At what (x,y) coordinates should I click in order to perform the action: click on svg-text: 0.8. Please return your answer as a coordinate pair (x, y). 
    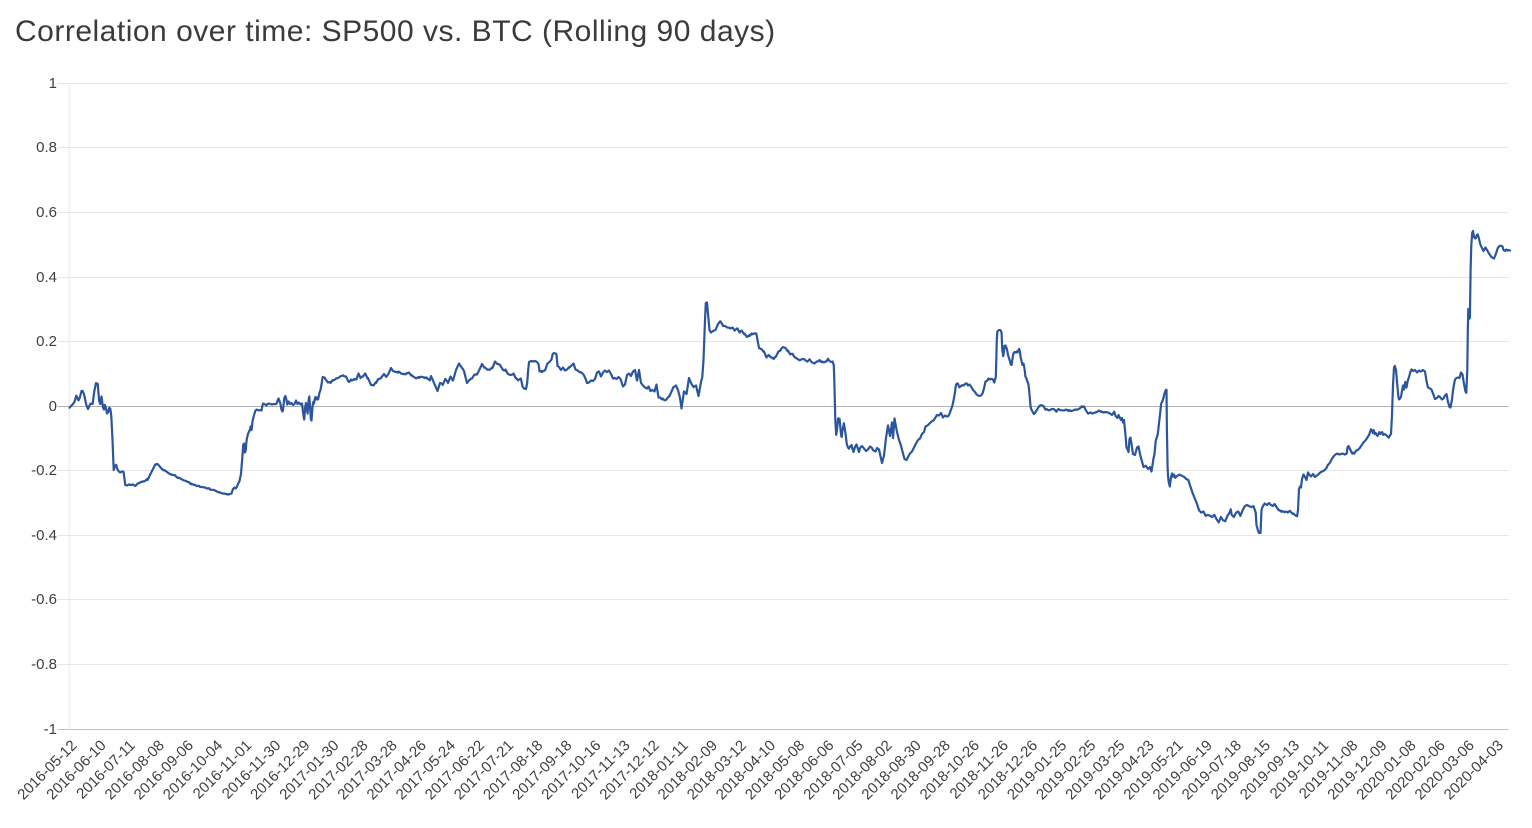
    Looking at the image, I should click on (46, 147).